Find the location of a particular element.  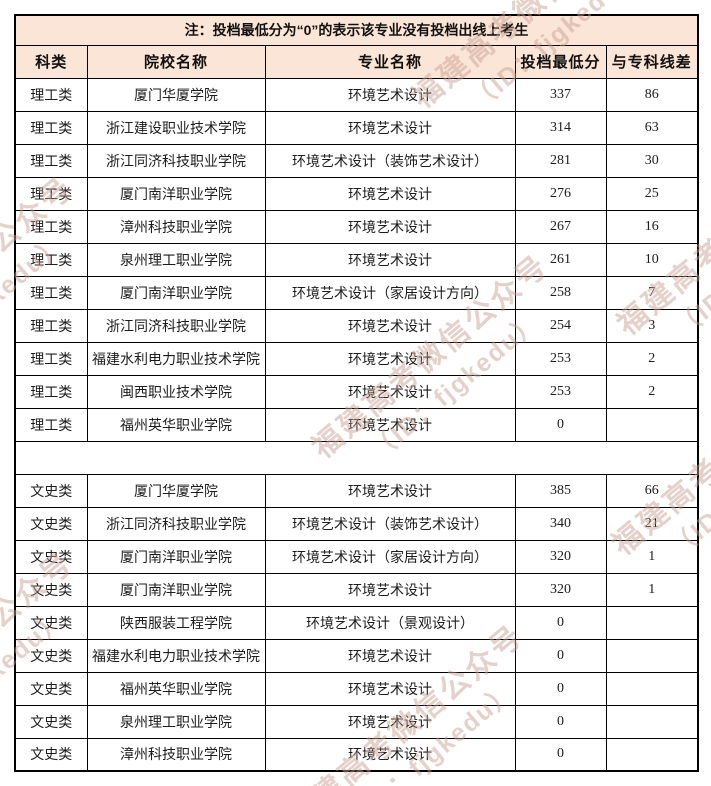

col-header-category: 科类 is located at coordinates (51, 61).